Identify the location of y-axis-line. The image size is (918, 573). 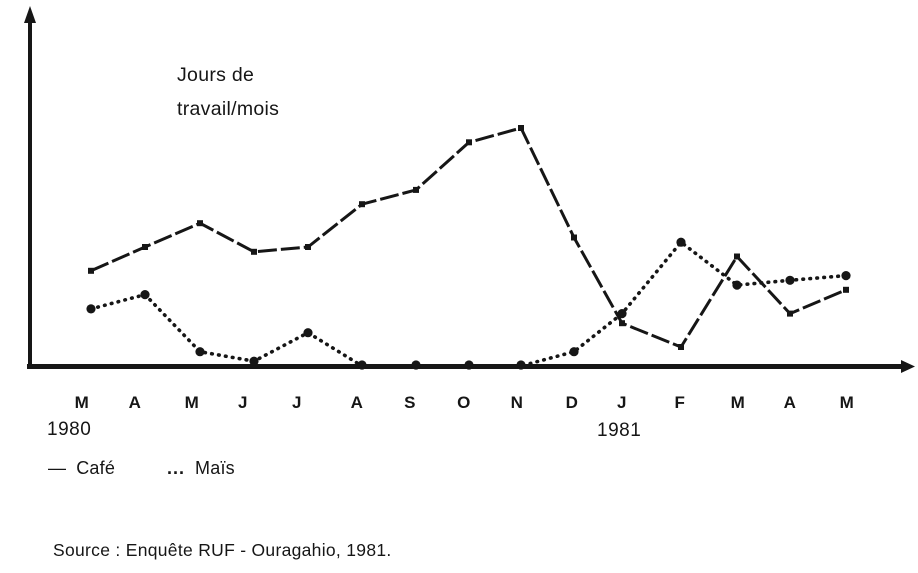
(30, 192).